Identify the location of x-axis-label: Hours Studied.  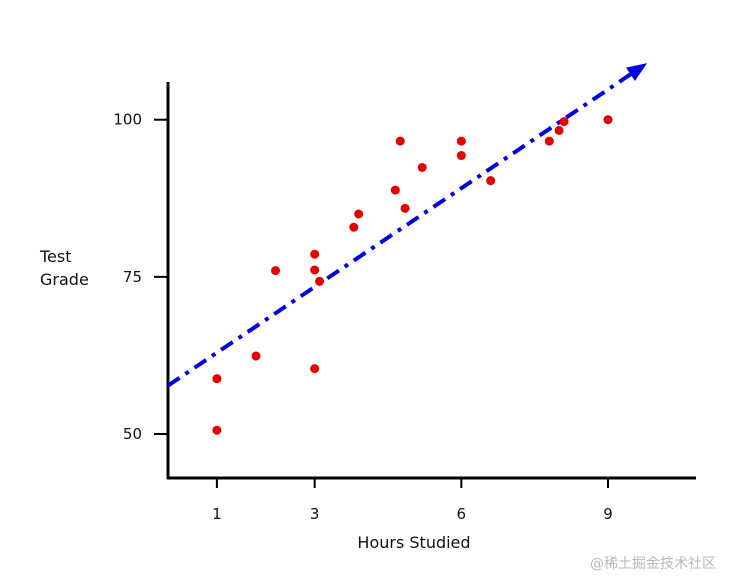
(413, 542).